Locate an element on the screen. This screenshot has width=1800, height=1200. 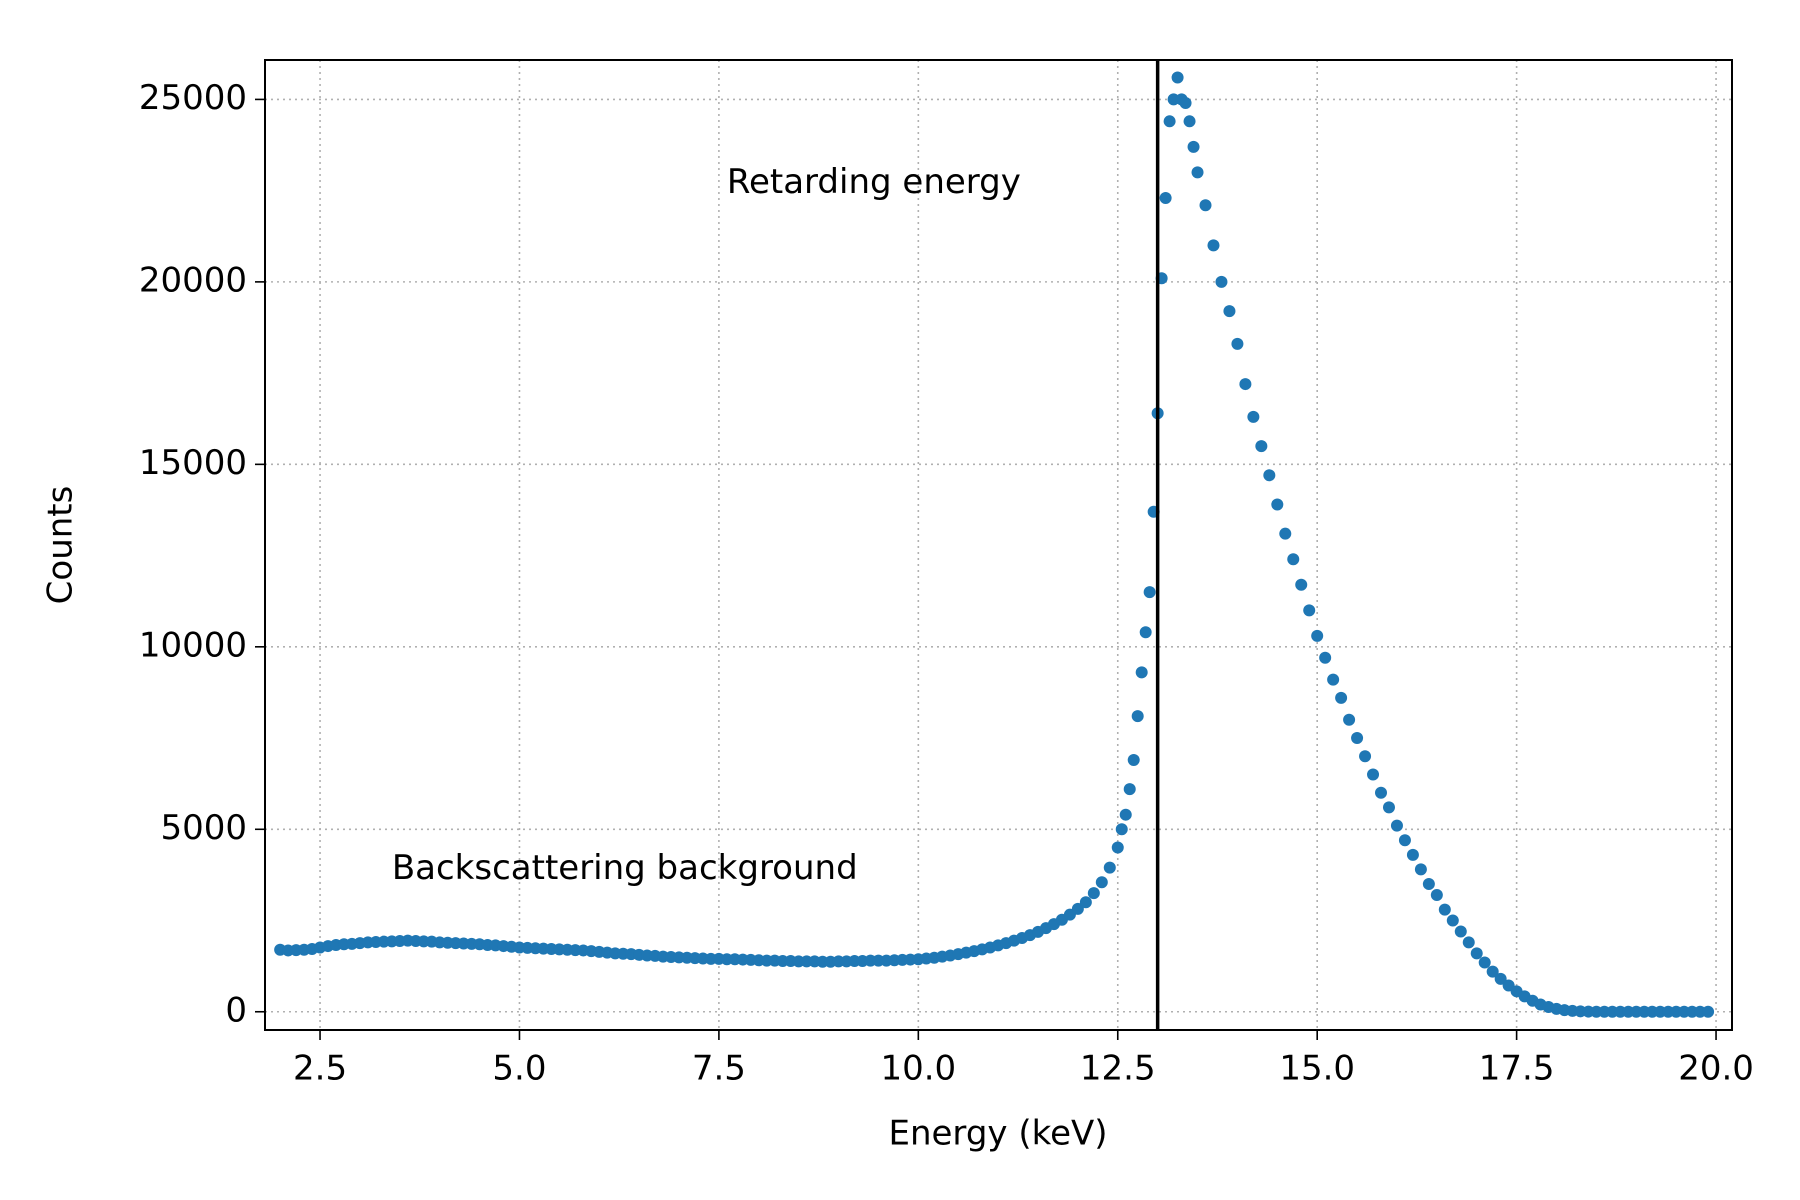
y-tick-label: 5000 is located at coordinates (203, 828).